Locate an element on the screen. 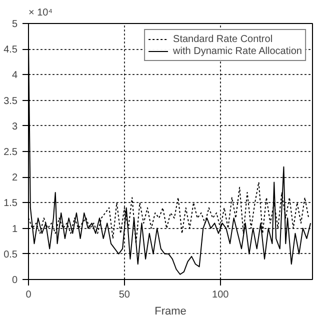 The image size is (320, 320). text: × 10⁴ is located at coordinates (40, 13).